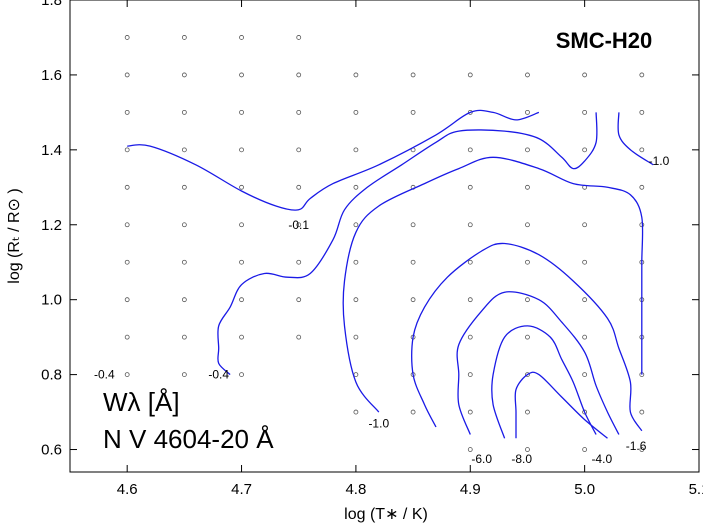  I want to click on contour-label: -4.0, so click(601, 459).